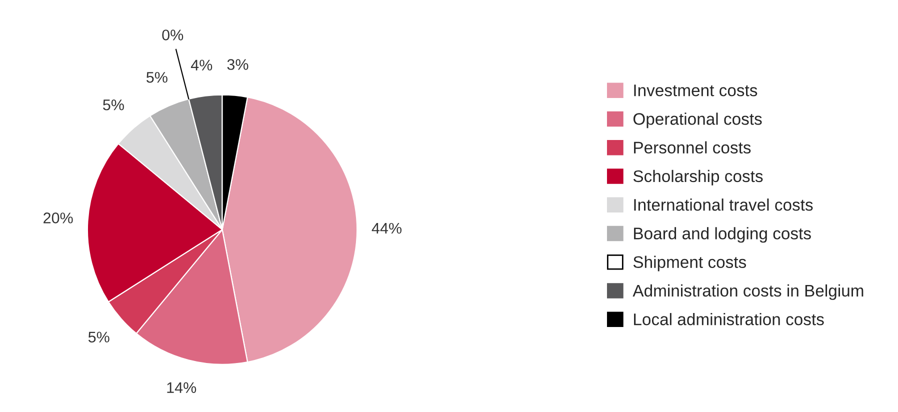 This screenshot has width=898, height=412. What do you see at coordinates (201, 65) in the screenshot?
I see `data-label: 4%` at bounding box center [201, 65].